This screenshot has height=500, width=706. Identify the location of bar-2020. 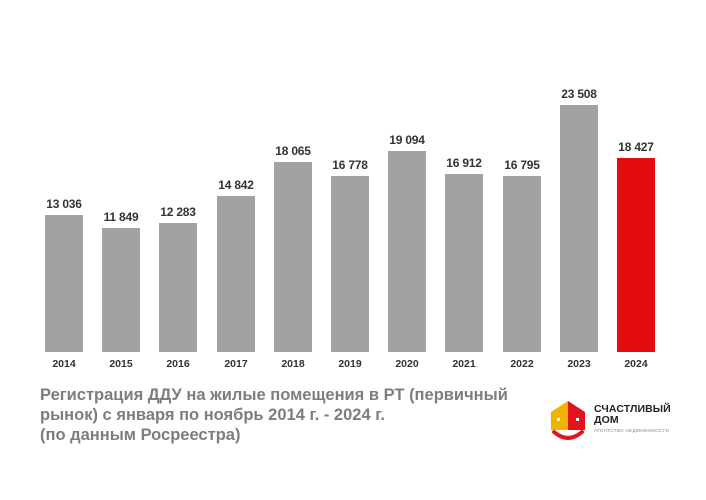
(407, 251).